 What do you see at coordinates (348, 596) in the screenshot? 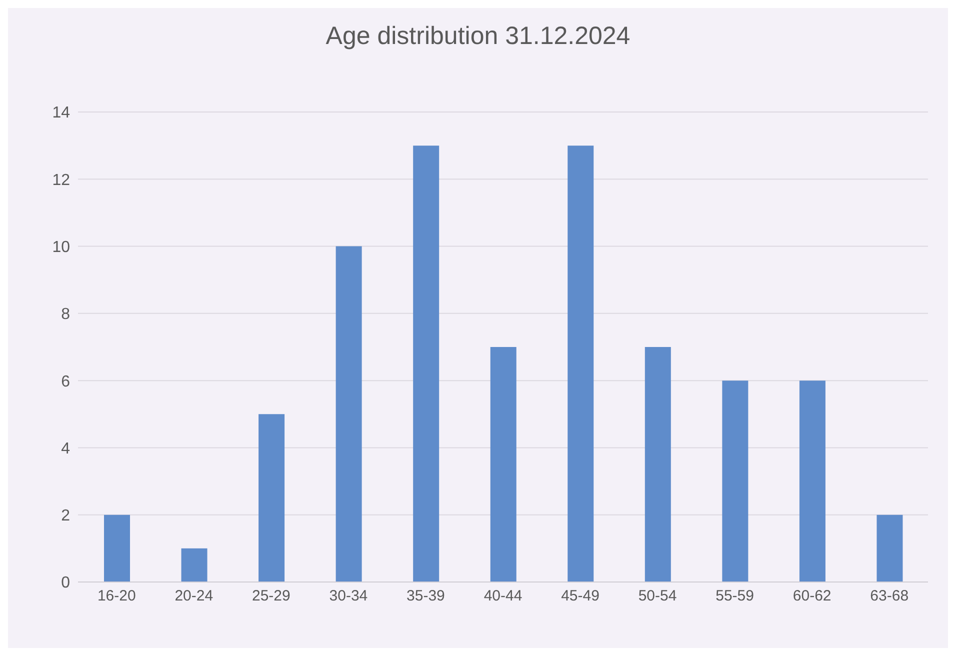
I see `x-tick-label: 30-34` at bounding box center [348, 596].